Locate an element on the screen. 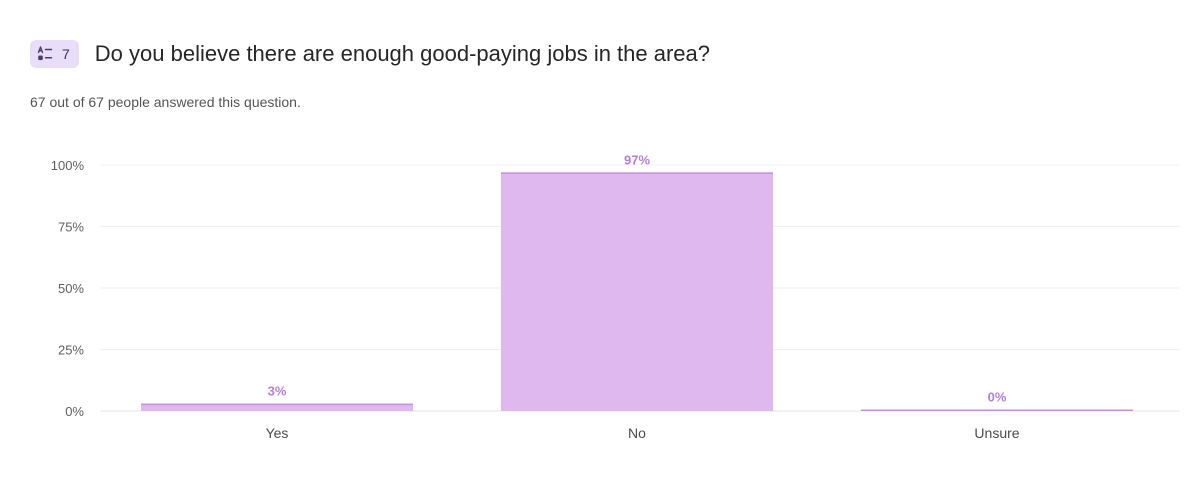  data-label: 97% is located at coordinates (637, 159).